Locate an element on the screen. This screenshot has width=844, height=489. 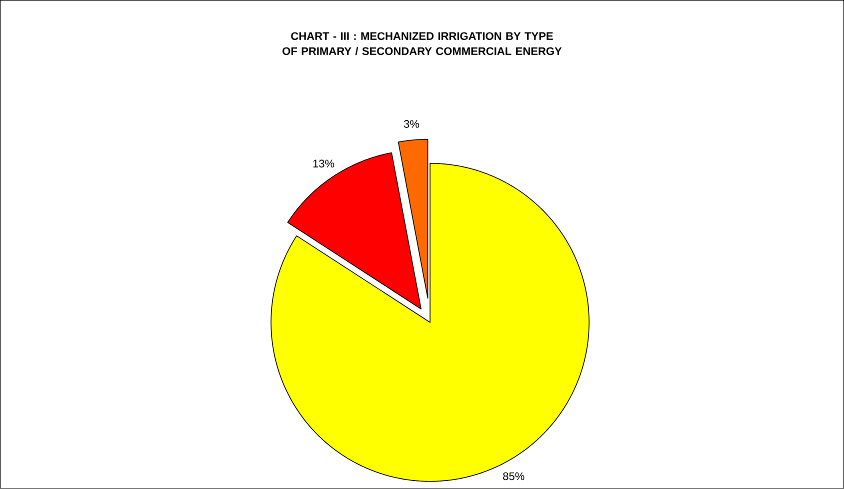
data-label: 85% is located at coordinates (513, 476).